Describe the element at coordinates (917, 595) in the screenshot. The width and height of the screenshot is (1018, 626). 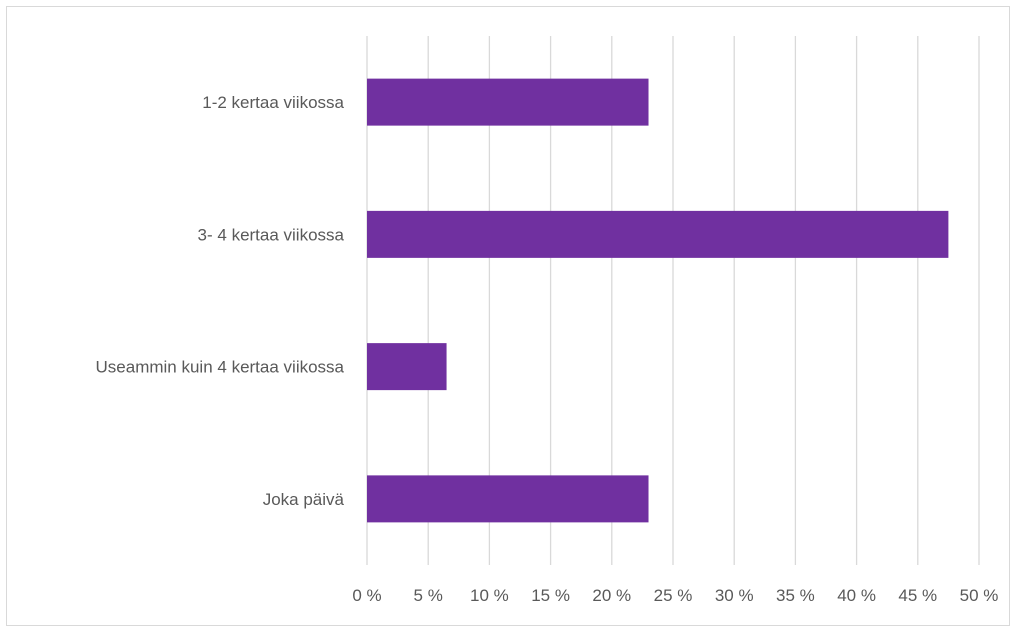
I see `x-tick-label: 45 %` at that location.